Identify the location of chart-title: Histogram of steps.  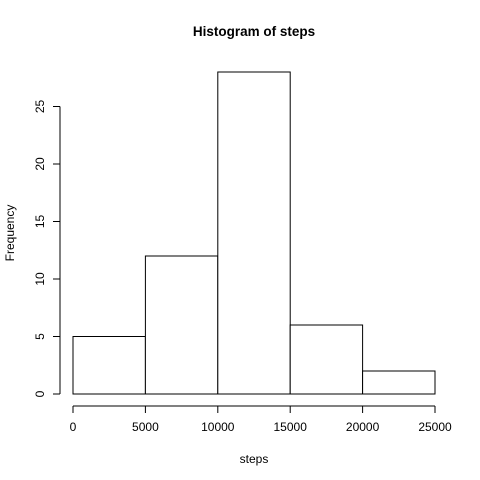
(254, 31).